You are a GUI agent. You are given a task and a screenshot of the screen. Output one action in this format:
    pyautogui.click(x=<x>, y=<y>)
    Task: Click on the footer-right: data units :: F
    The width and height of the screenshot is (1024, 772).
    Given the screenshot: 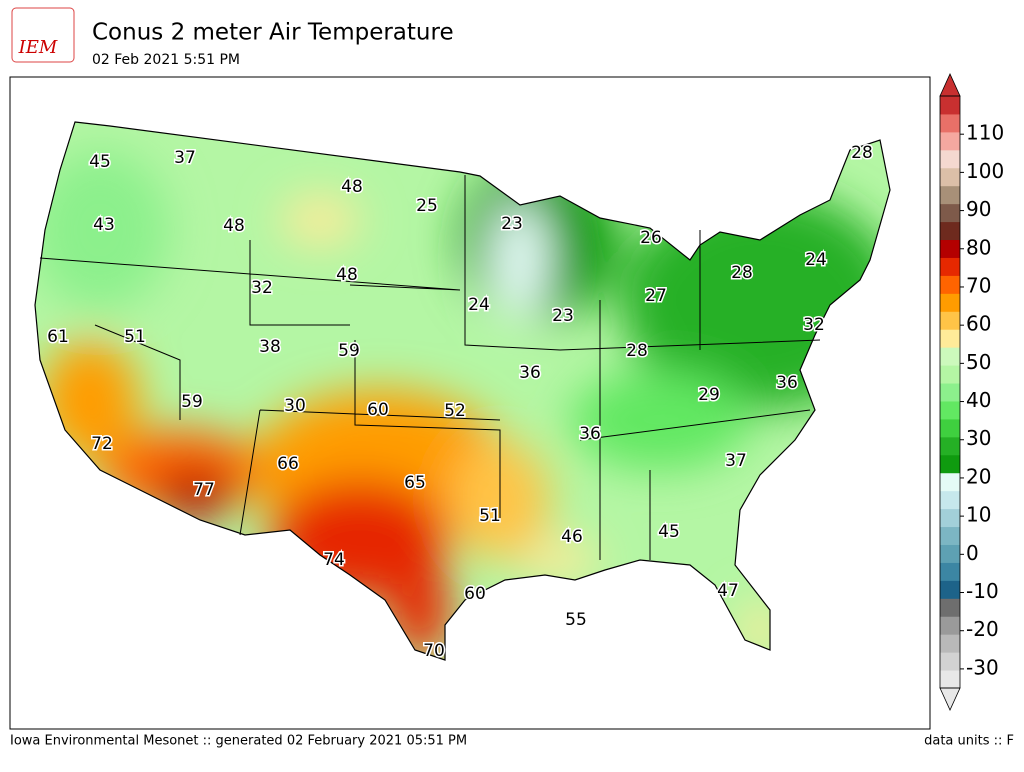 What is the action you would take?
    pyautogui.click(x=969, y=741)
    